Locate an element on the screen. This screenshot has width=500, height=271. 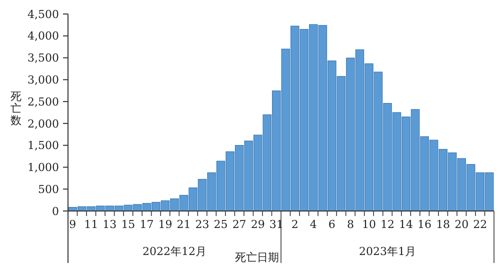
y-tick-label: 1,000 is located at coordinates (43, 167).